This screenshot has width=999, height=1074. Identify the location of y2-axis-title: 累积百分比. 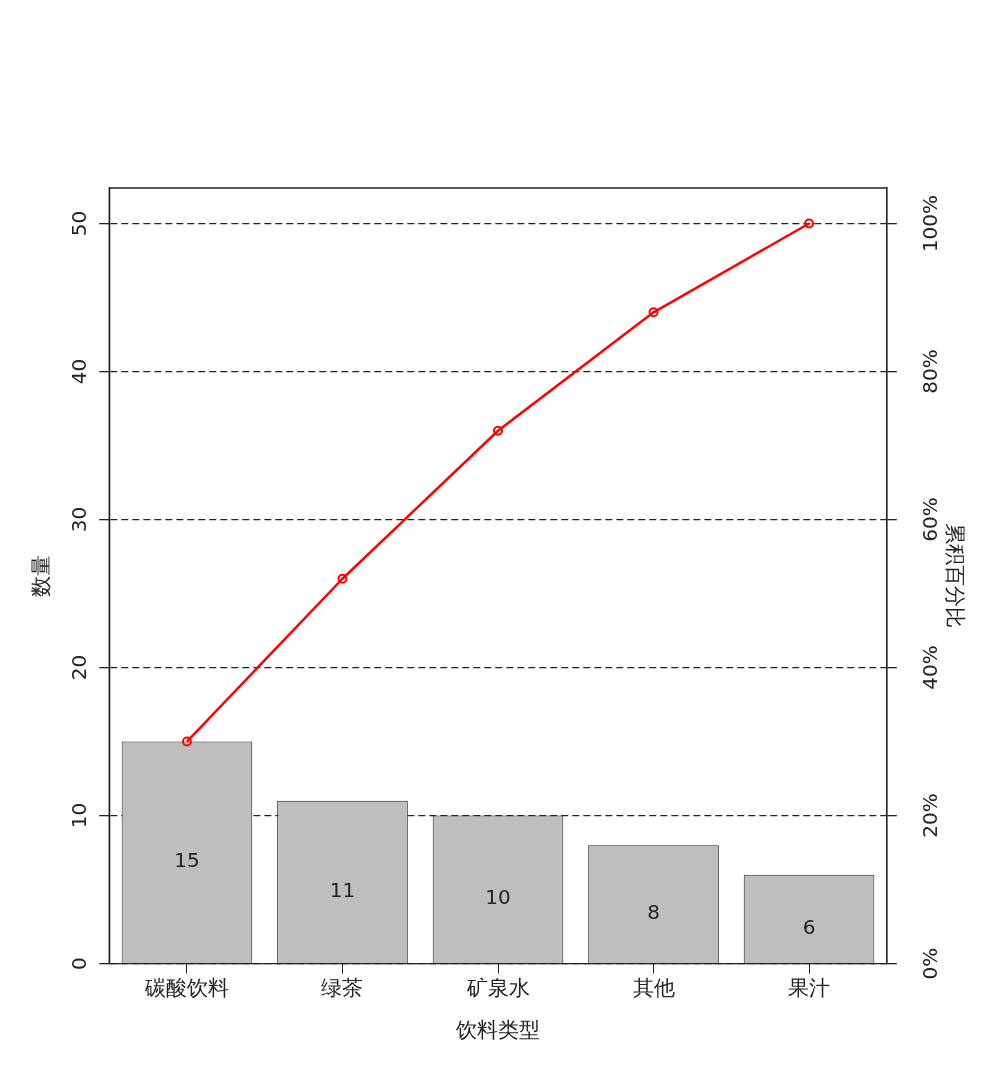
(954, 576).